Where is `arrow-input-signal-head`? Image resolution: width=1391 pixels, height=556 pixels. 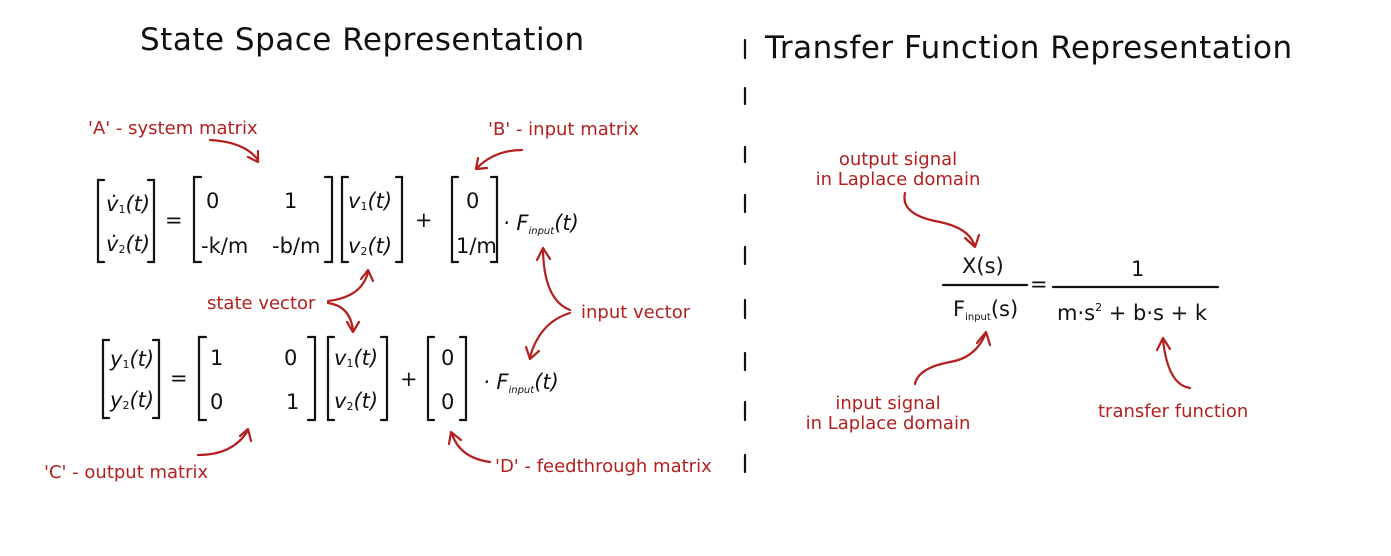 arrow-input-signal-head is located at coordinates (983, 338).